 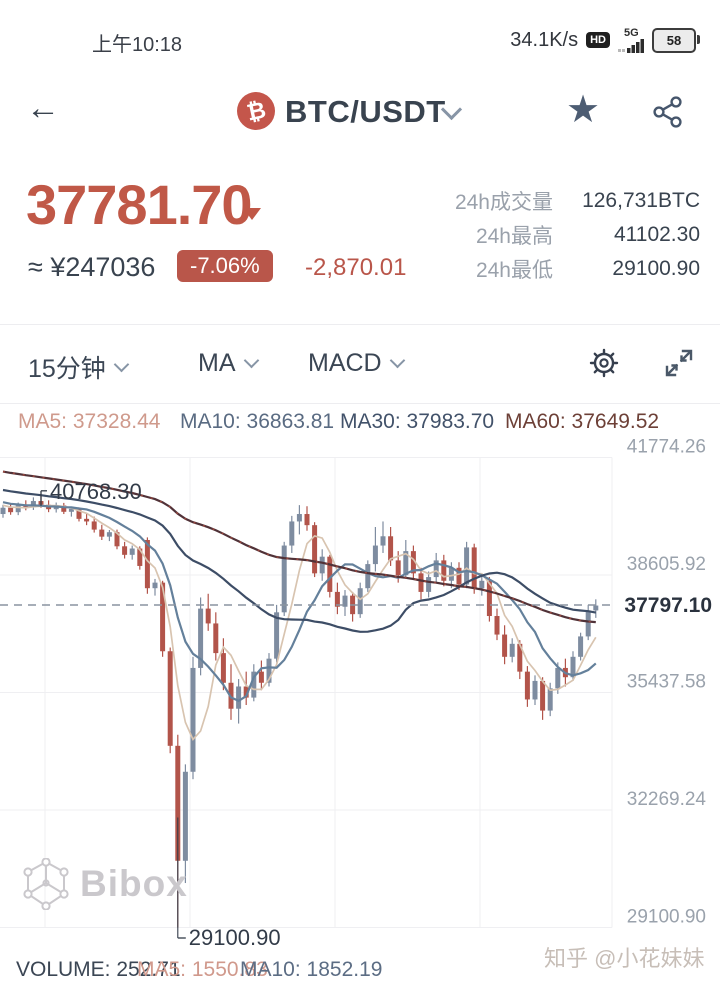 What do you see at coordinates (656, 234) in the screenshot?
I see `stat-value: 41102.30` at bounding box center [656, 234].